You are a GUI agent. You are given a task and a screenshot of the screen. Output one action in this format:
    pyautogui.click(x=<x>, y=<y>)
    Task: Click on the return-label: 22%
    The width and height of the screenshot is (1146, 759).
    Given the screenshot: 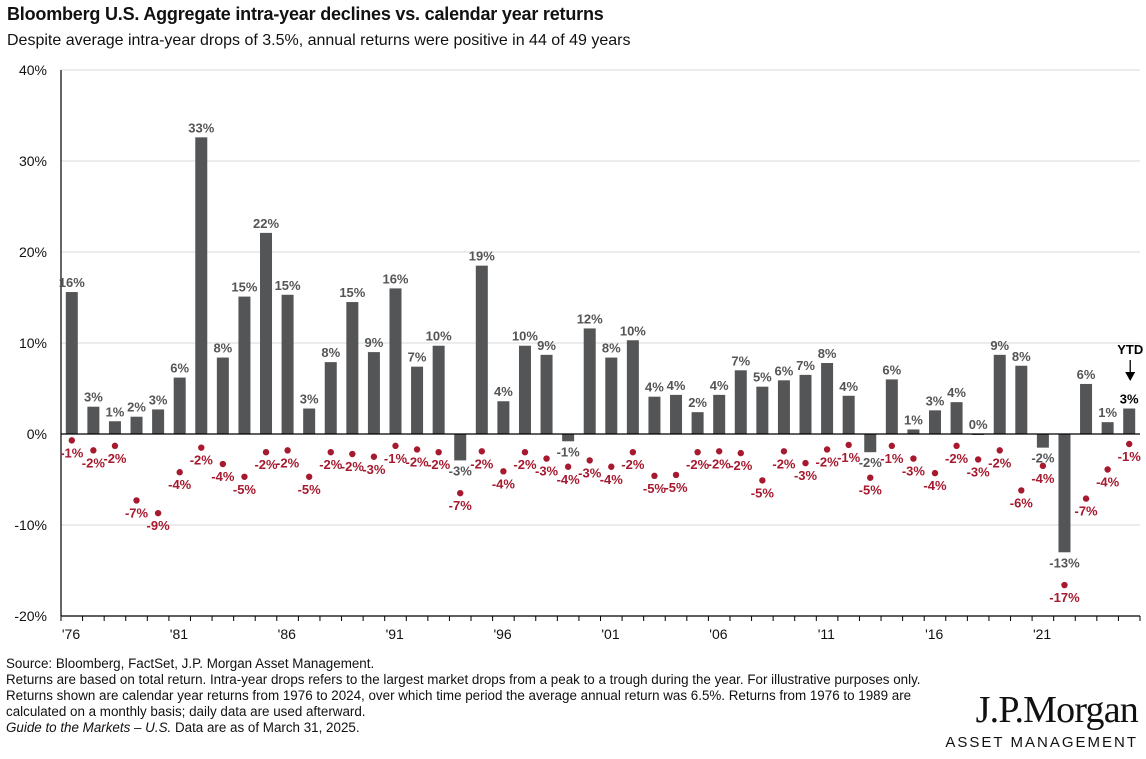 What is the action you would take?
    pyautogui.click(x=266, y=223)
    